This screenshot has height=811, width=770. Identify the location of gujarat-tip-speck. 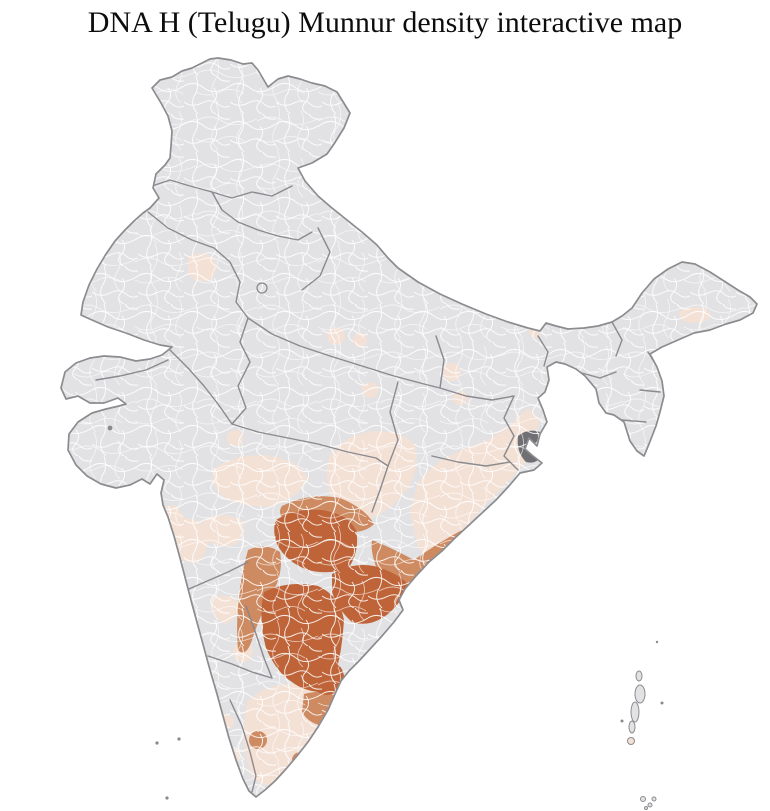
(110, 428).